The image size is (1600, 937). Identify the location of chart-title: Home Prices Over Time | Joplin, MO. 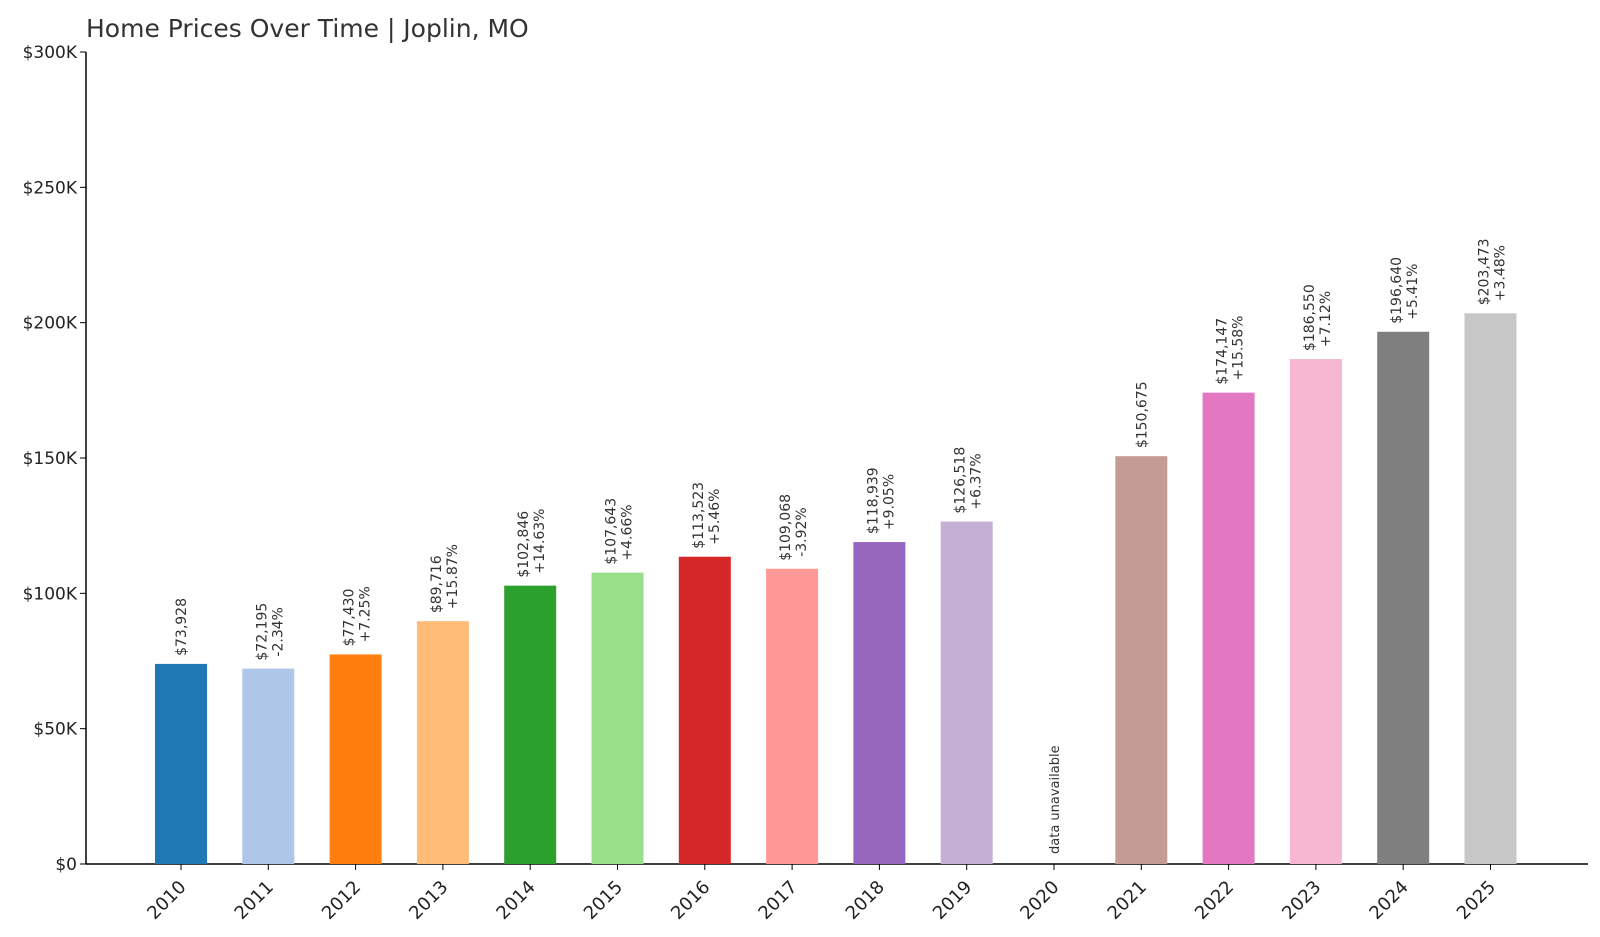
(307, 28).